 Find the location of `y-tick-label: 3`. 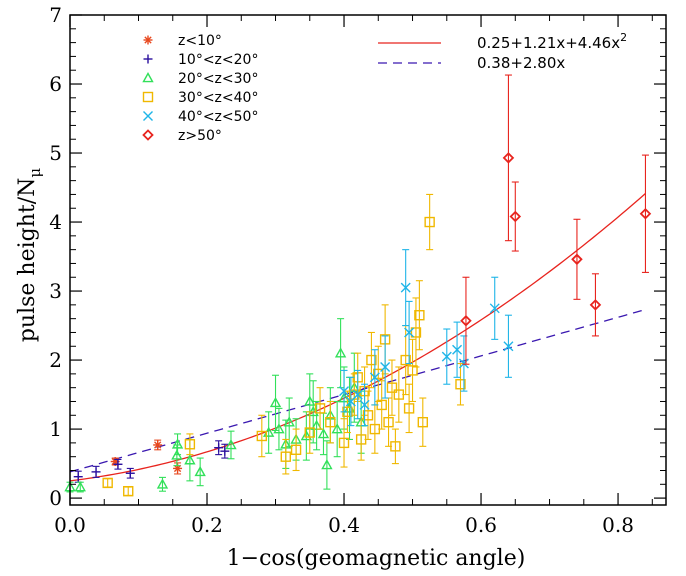

y-tick-label: 3 is located at coordinates (55, 291).